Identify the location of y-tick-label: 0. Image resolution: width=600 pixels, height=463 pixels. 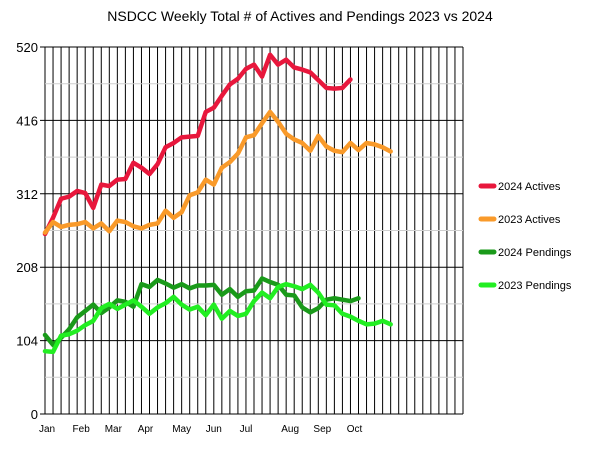
(34, 414).